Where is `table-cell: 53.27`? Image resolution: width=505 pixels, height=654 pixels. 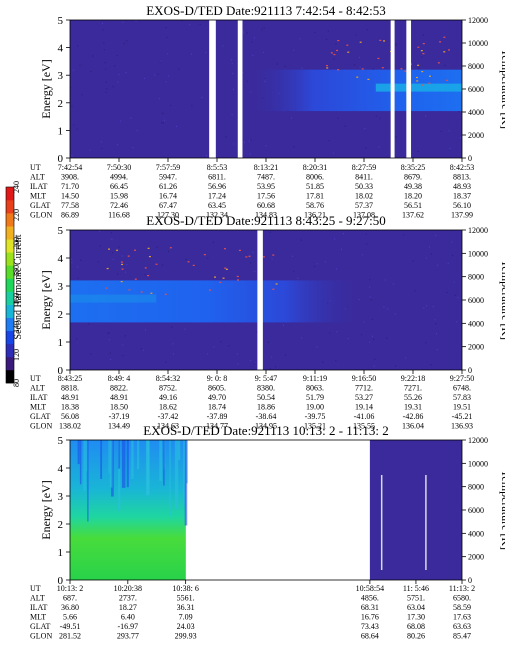 table-cell: 53.27 is located at coordinates (364, 397).